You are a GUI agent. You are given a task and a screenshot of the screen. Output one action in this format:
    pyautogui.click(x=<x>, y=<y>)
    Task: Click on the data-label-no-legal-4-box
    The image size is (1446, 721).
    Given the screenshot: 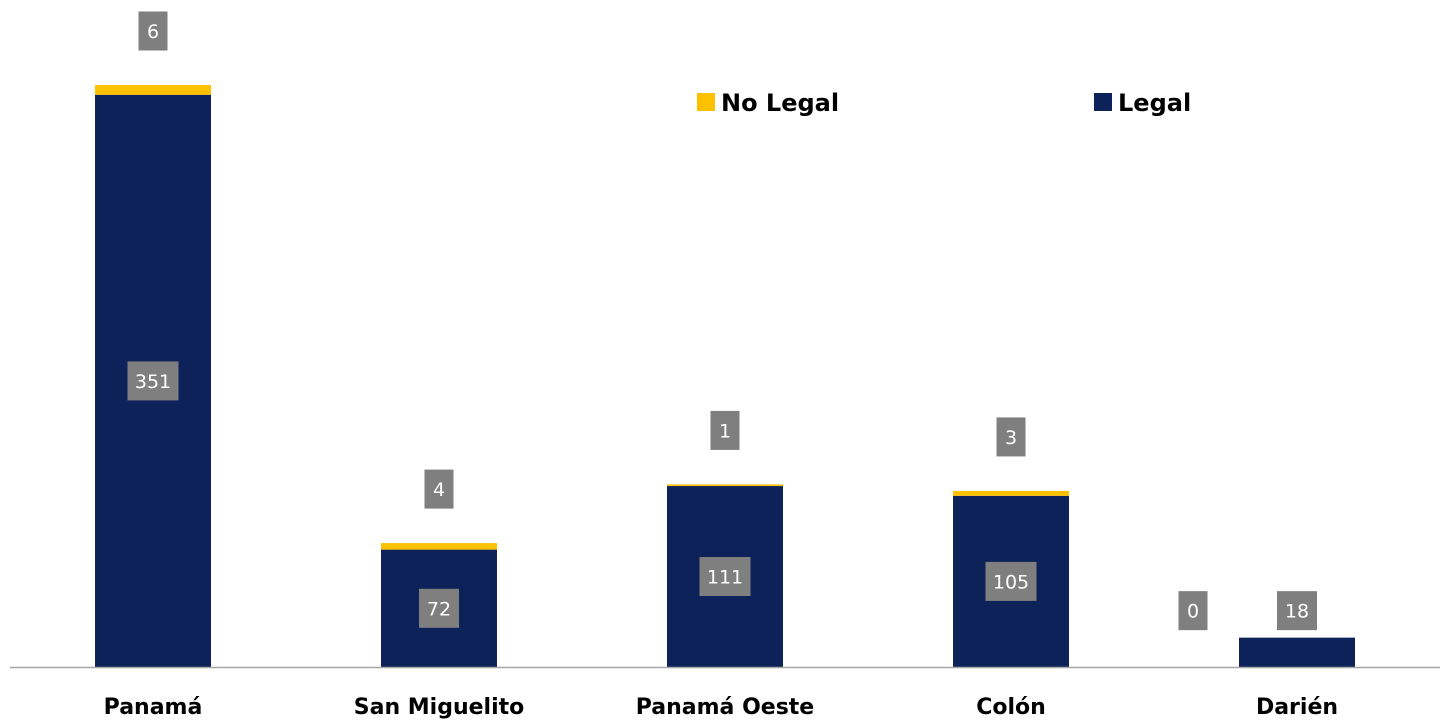 What is the action you would take?
    pyautogui.click(x=1193, y=611)
    